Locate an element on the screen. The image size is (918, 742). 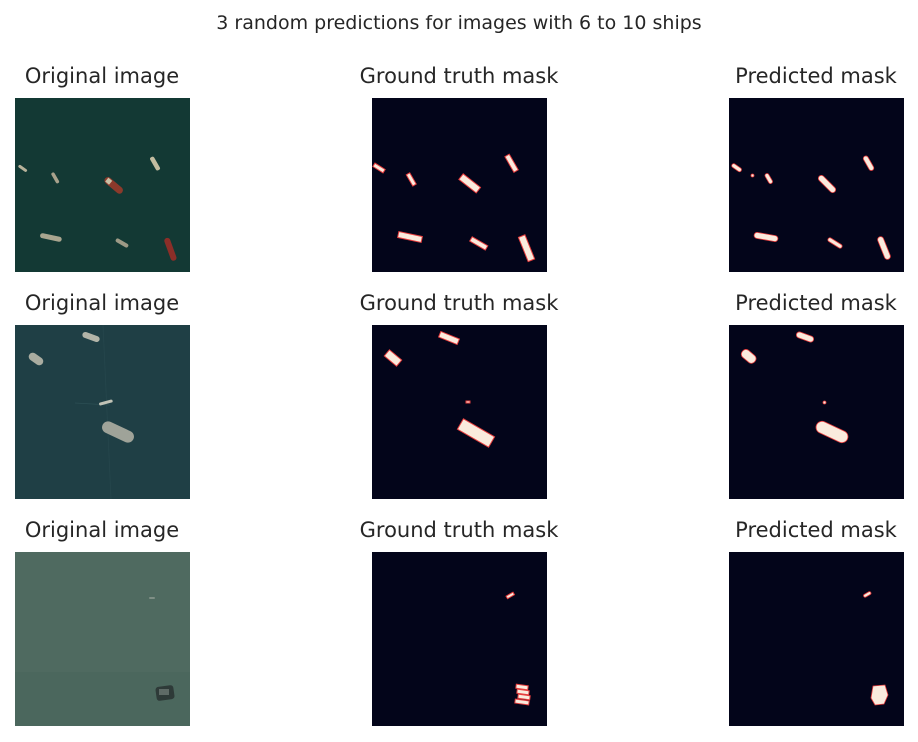
row2-predicted-mask is located at coordinates (816, 412).